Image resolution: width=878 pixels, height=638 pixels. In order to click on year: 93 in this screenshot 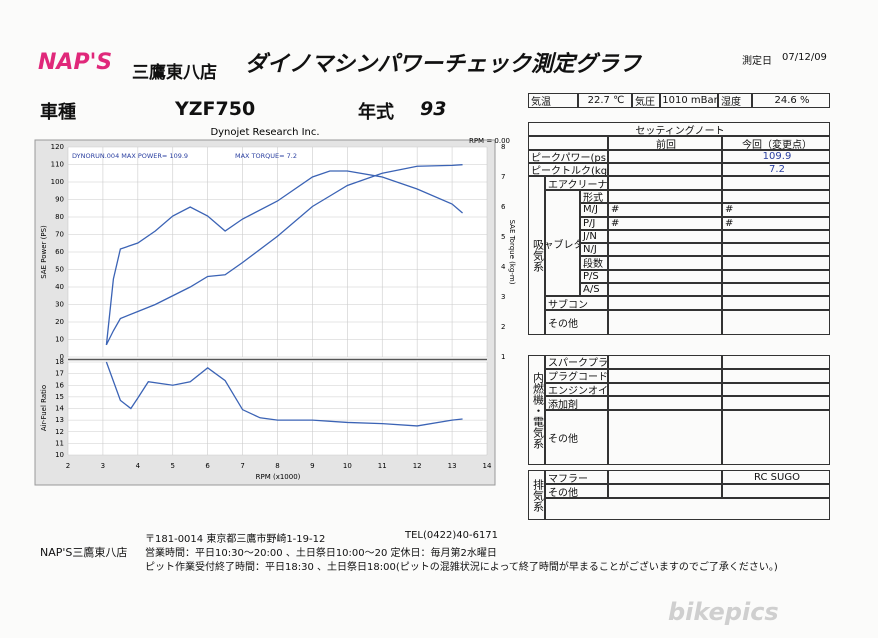, I will do `click(433, 109)`.